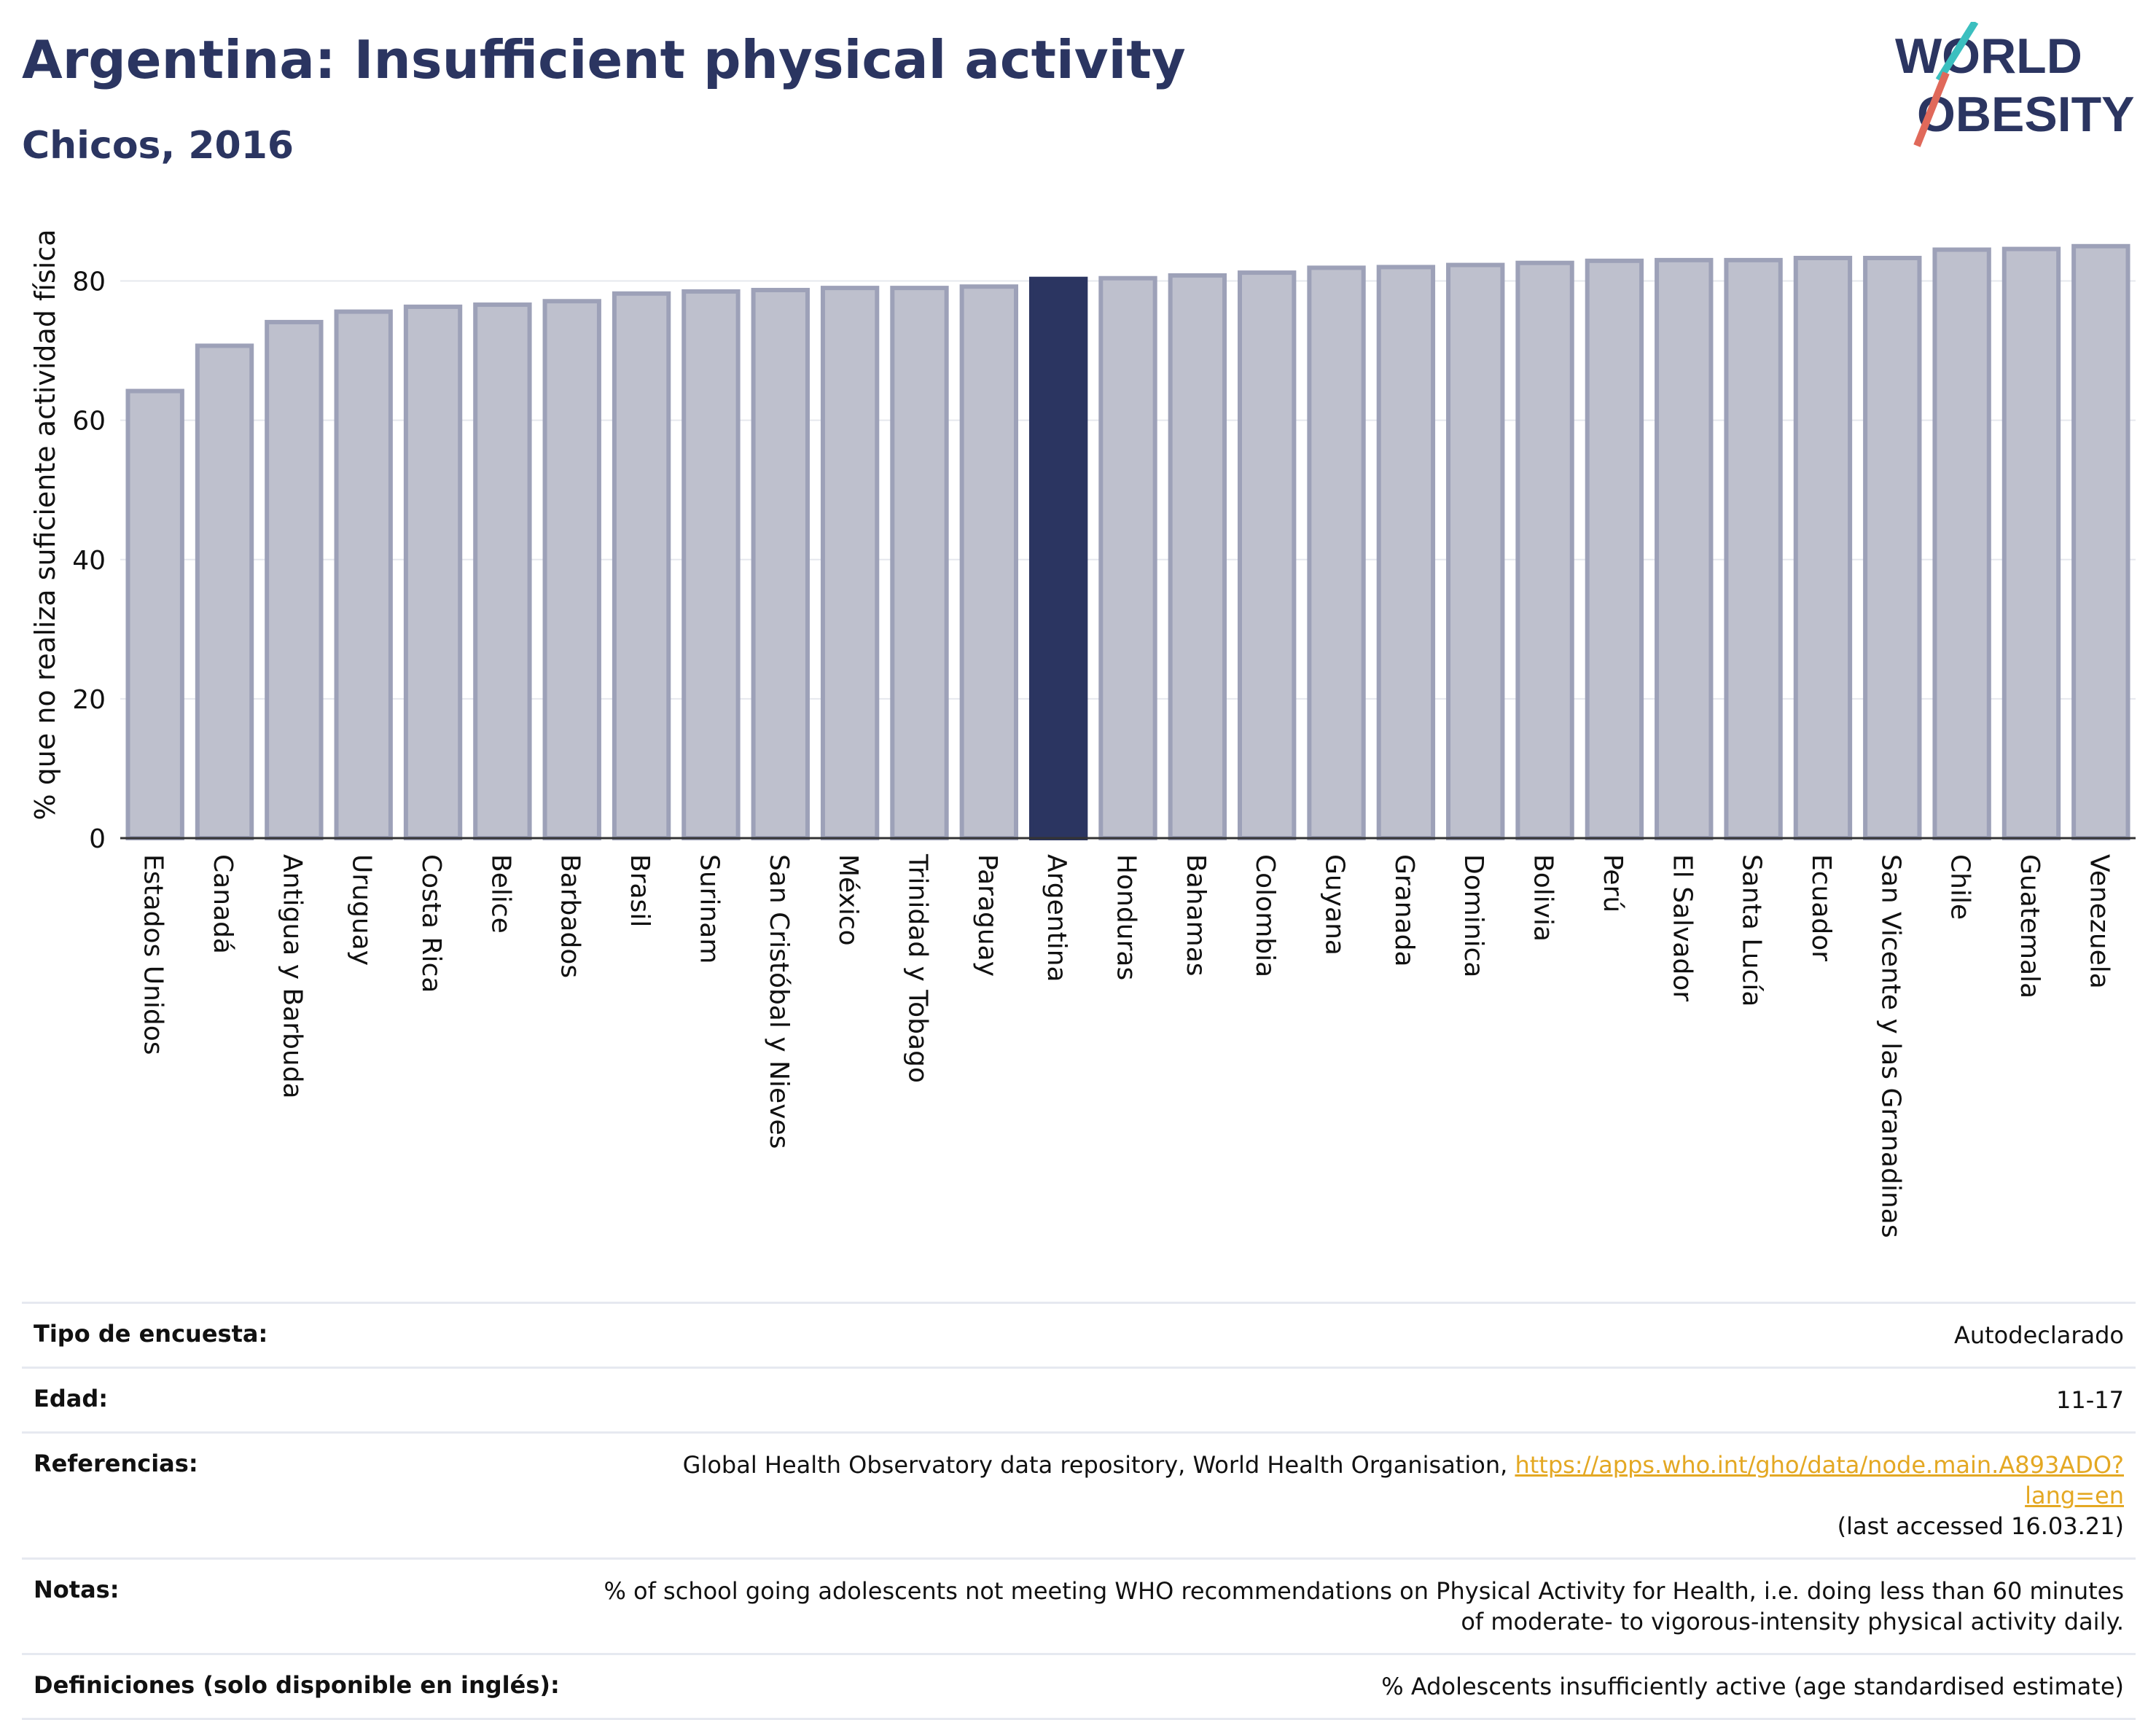 This screenshot has height=1720, width=2156. I want to click on bar-uruguay, so click(364, 575).